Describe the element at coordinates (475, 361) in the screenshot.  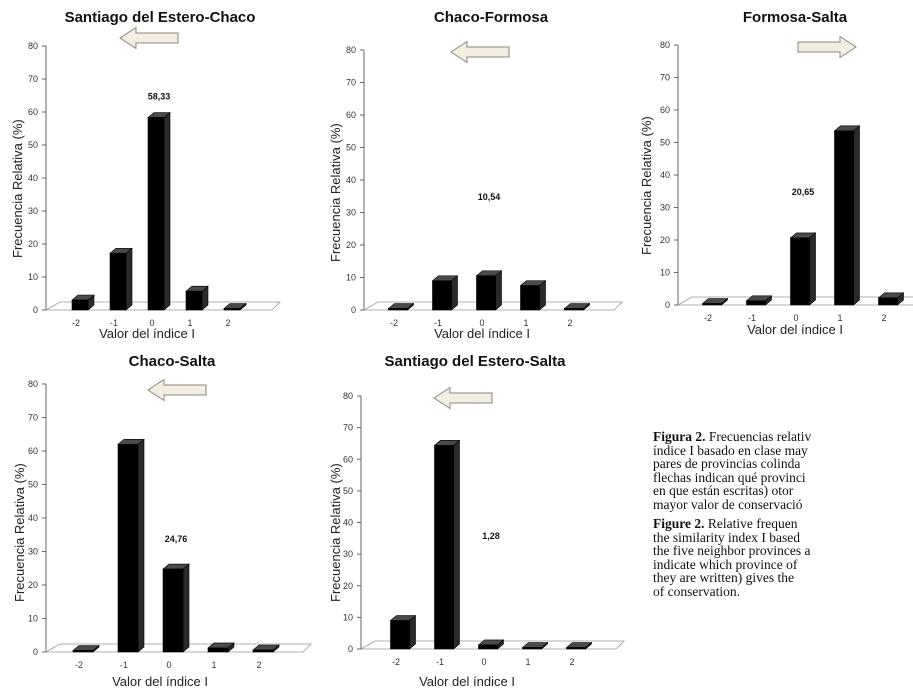
I see `chart-title: Santiago del Estero-Salta` at that location.